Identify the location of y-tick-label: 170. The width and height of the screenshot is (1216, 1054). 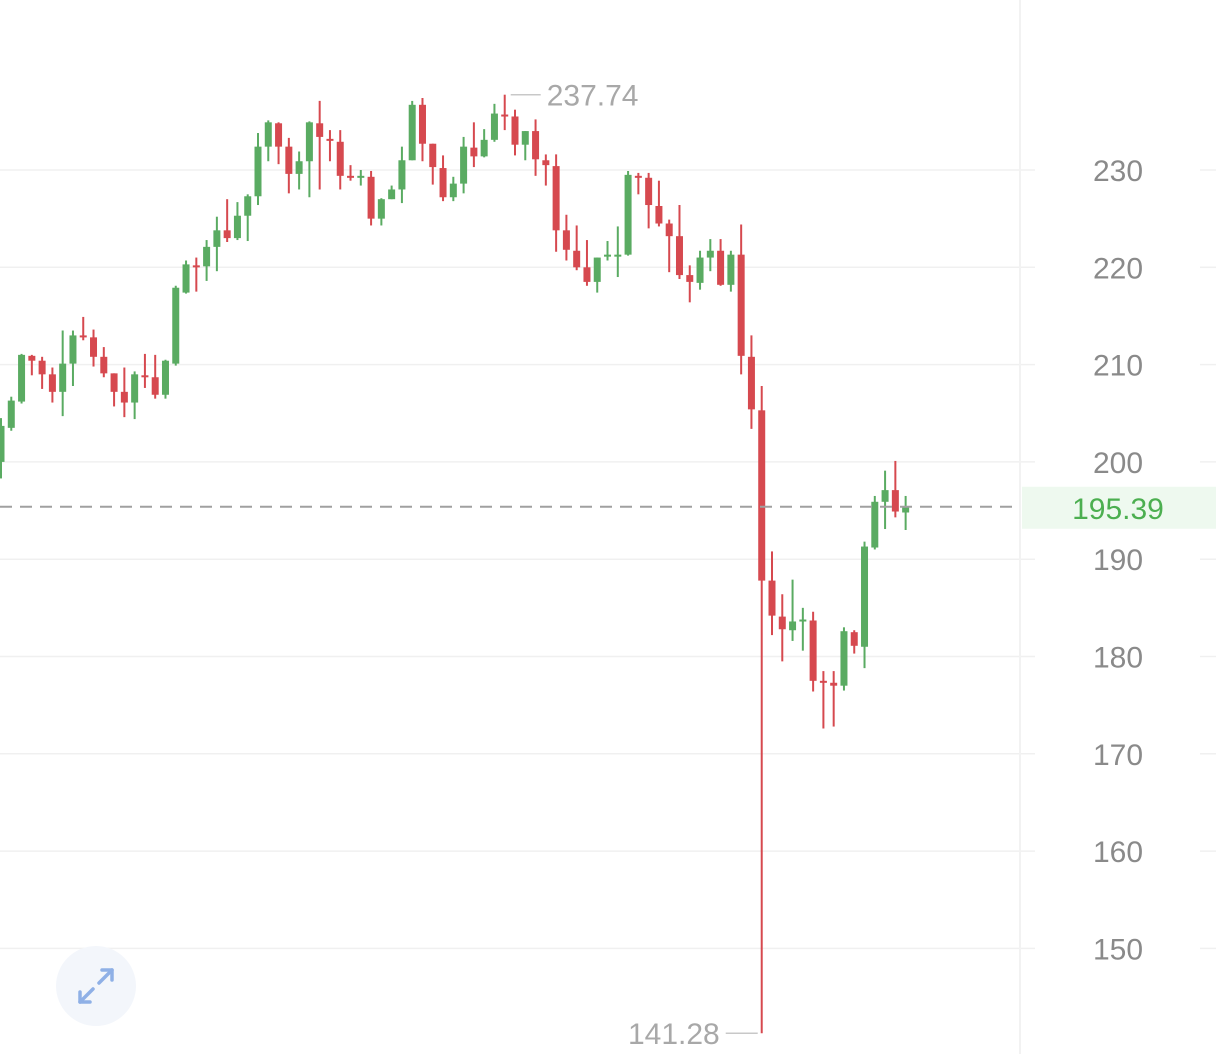
(1118, 755).